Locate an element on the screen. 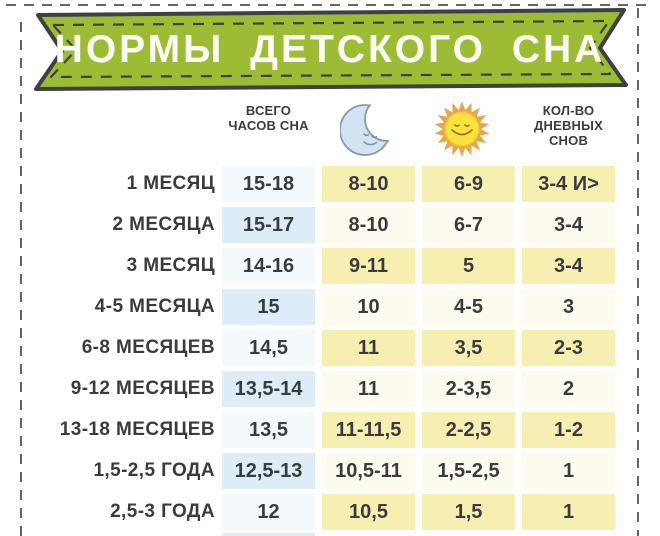  cell-day-sleep: 5 is located at coordinates (468, 266).